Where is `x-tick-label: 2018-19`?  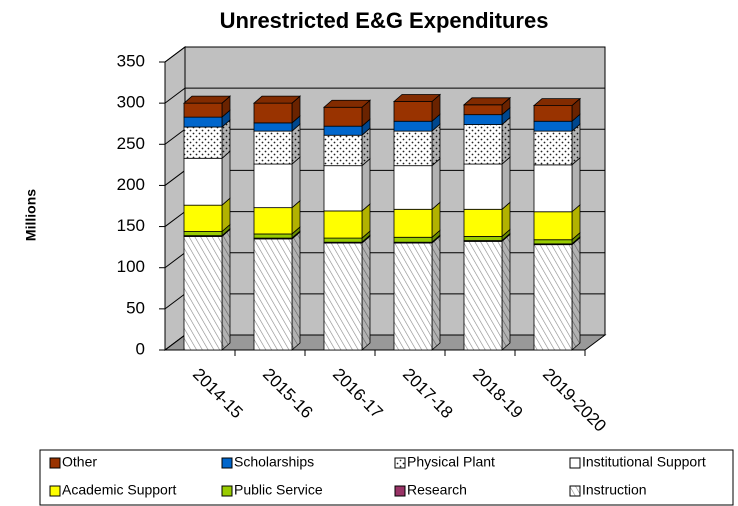
x-tick-label: 2018-19 is located at coordinates (498, 394).